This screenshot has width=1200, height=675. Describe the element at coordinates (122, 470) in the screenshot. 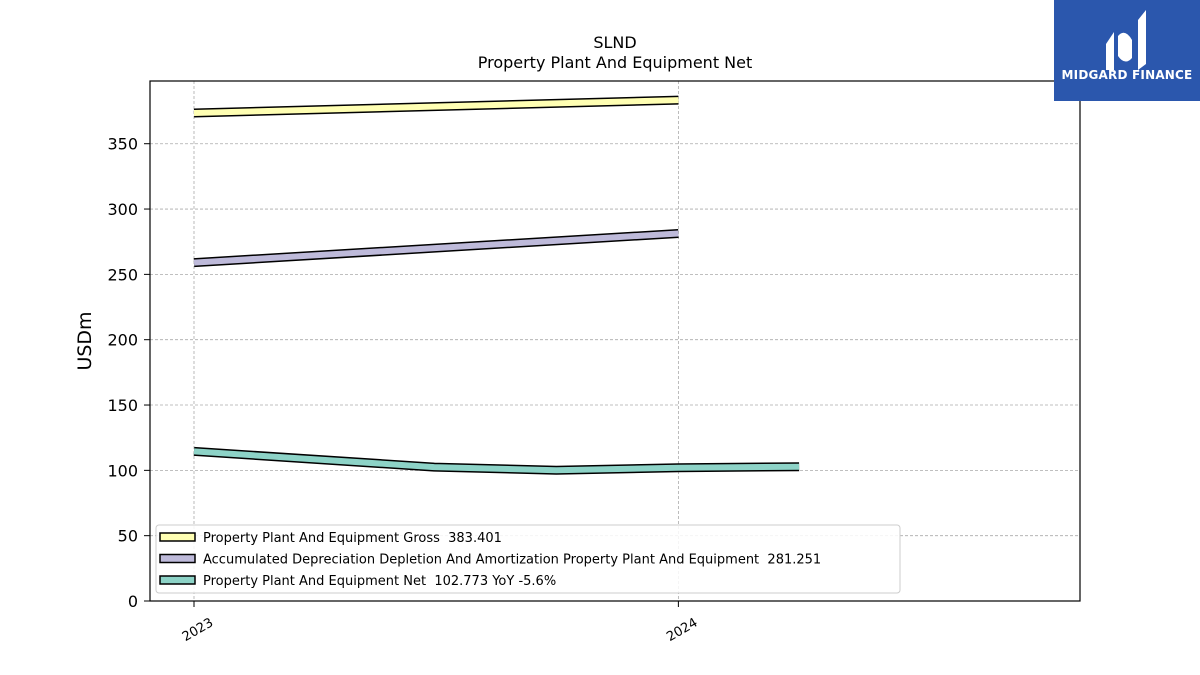

I see `y-tick-label: 100` at that location.